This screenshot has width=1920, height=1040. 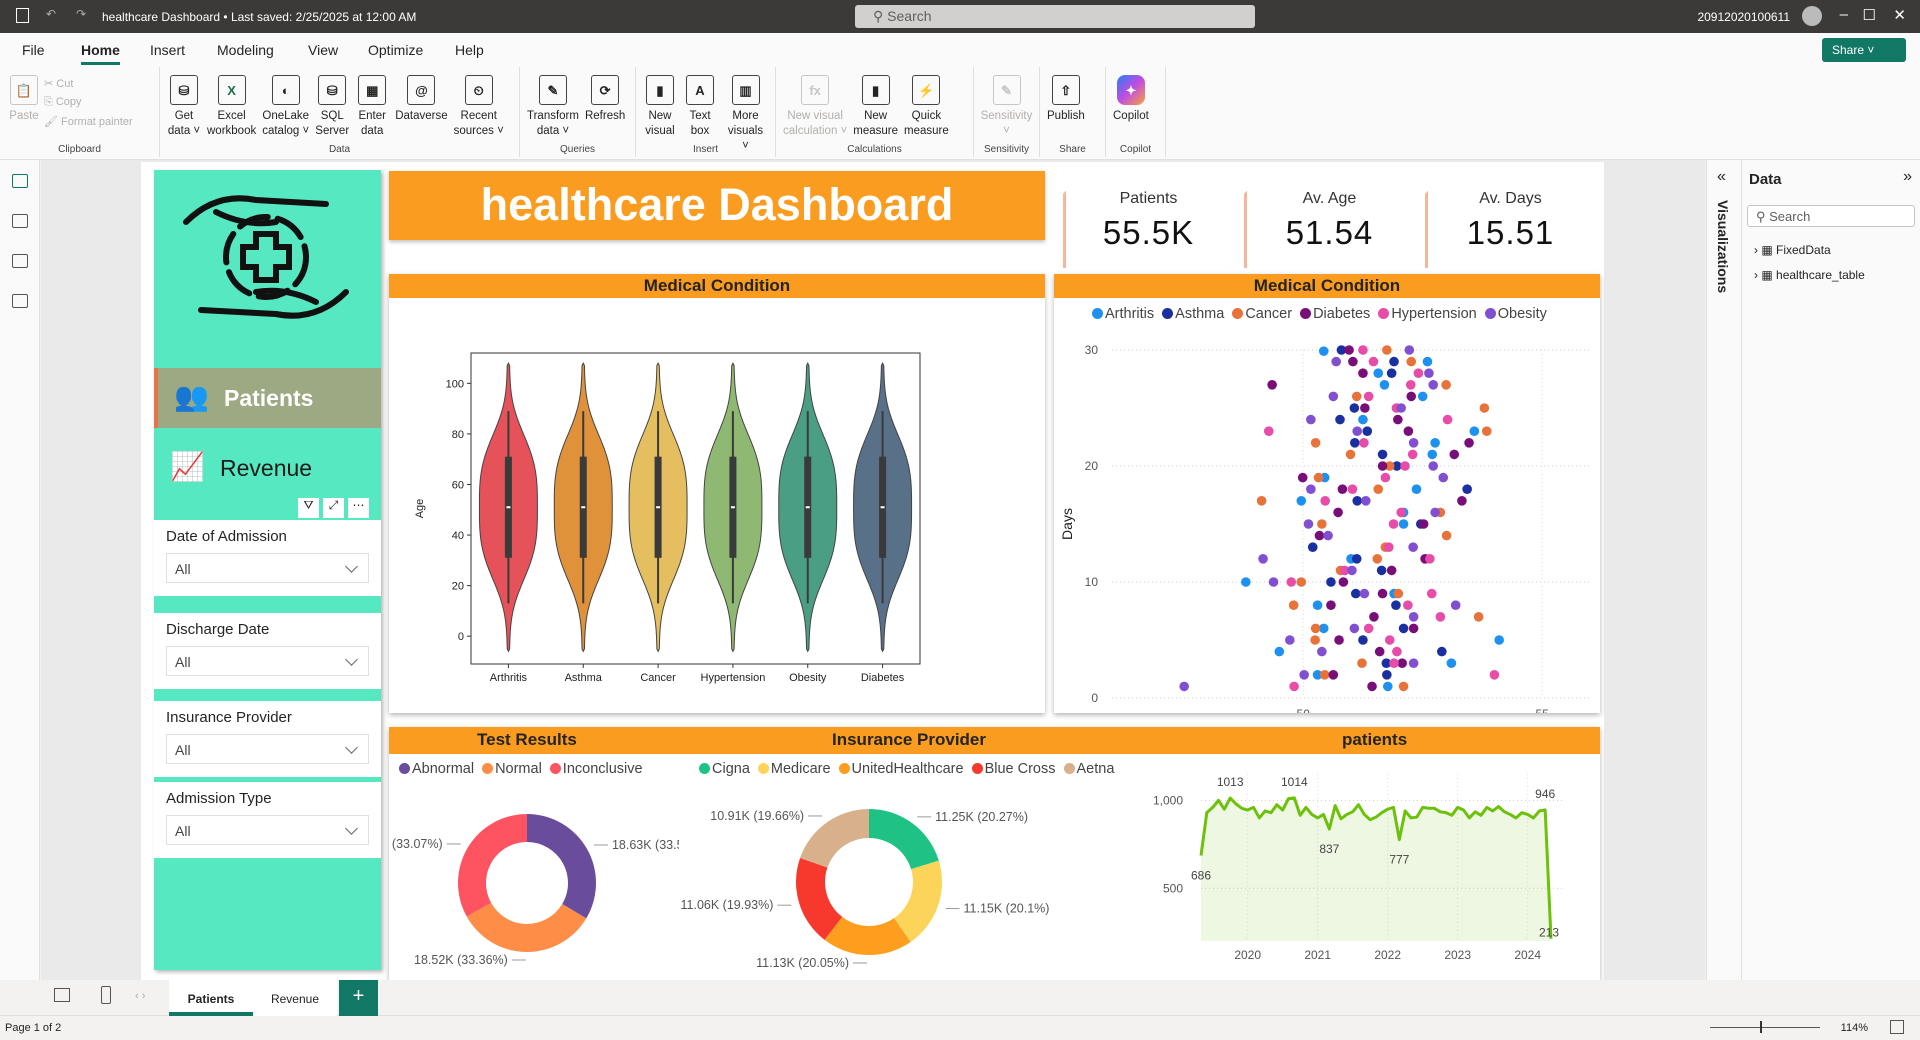 What do you see at coordinates (469, 50) in the screenshot?
I see `menu-help: Help` at bounding box center [469, 50].